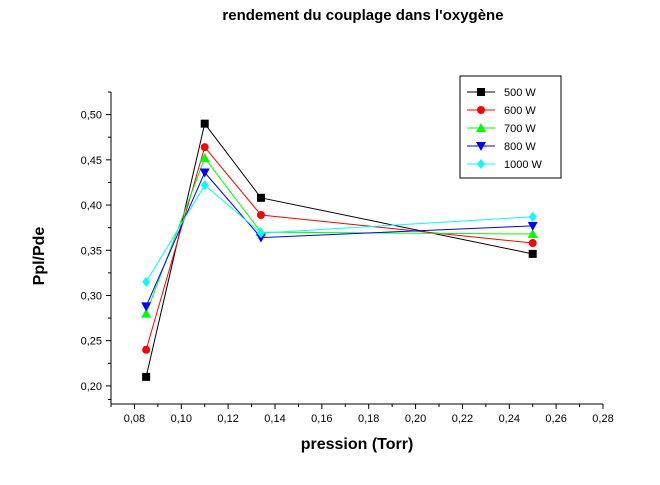 The width and height of the screenshot is (660, 485). I want to click on legend-item: 600 W, so click(501, 111).